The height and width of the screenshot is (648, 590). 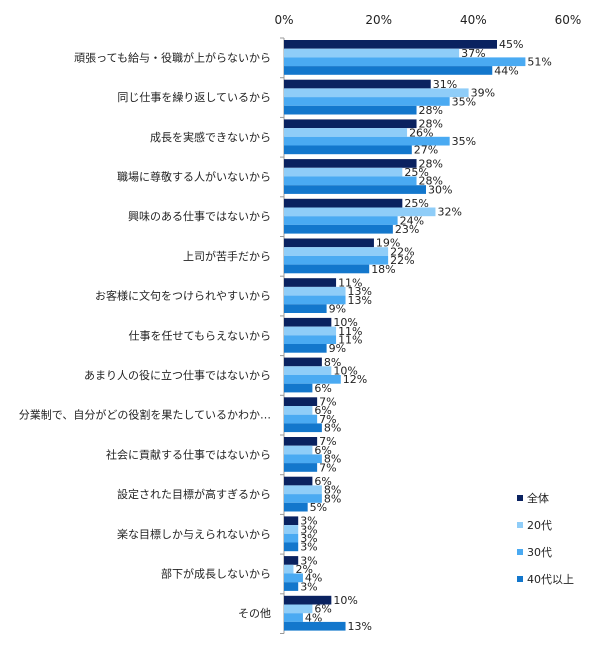 I want to click on data-label: 2%, so click(x=303, y=569).